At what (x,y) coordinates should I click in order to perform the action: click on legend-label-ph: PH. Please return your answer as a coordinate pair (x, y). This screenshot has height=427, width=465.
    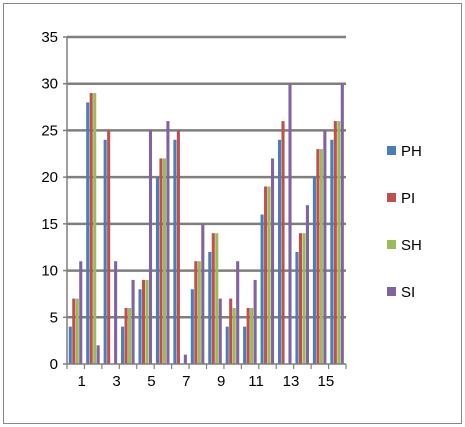
    Looking at the image, I should click on (411, 151).